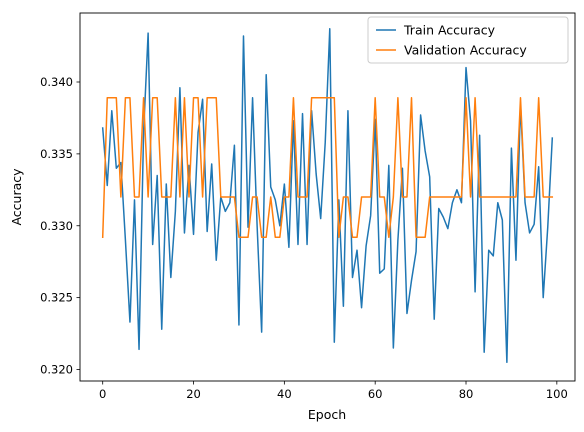  Describe the element at coordinates (449, 30) in the screenshot. I see `legend-entry: Train Accuracy` at that location.